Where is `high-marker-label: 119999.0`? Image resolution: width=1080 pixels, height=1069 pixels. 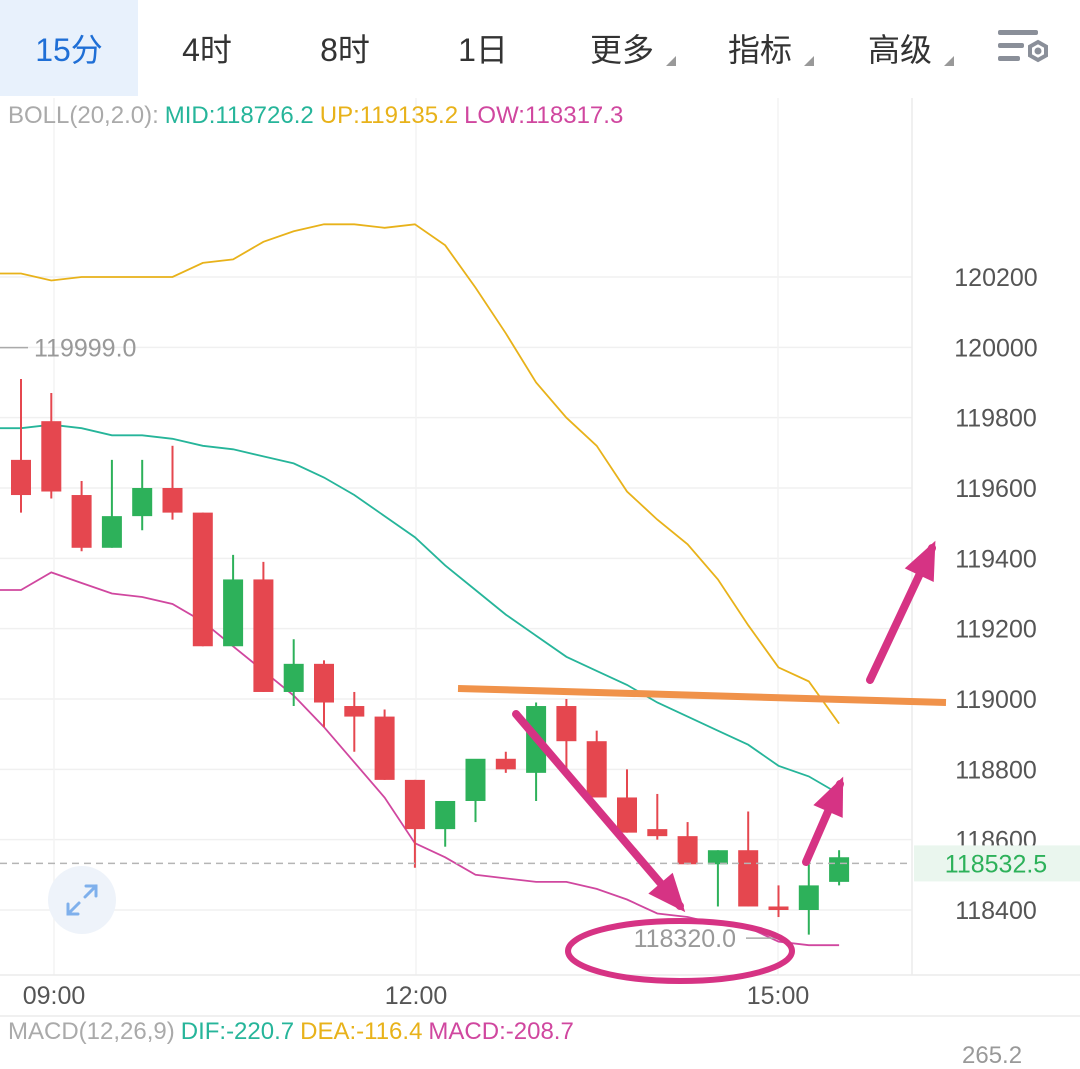 high-marker-label: 119999.0 is located at coordinates (85, 349).